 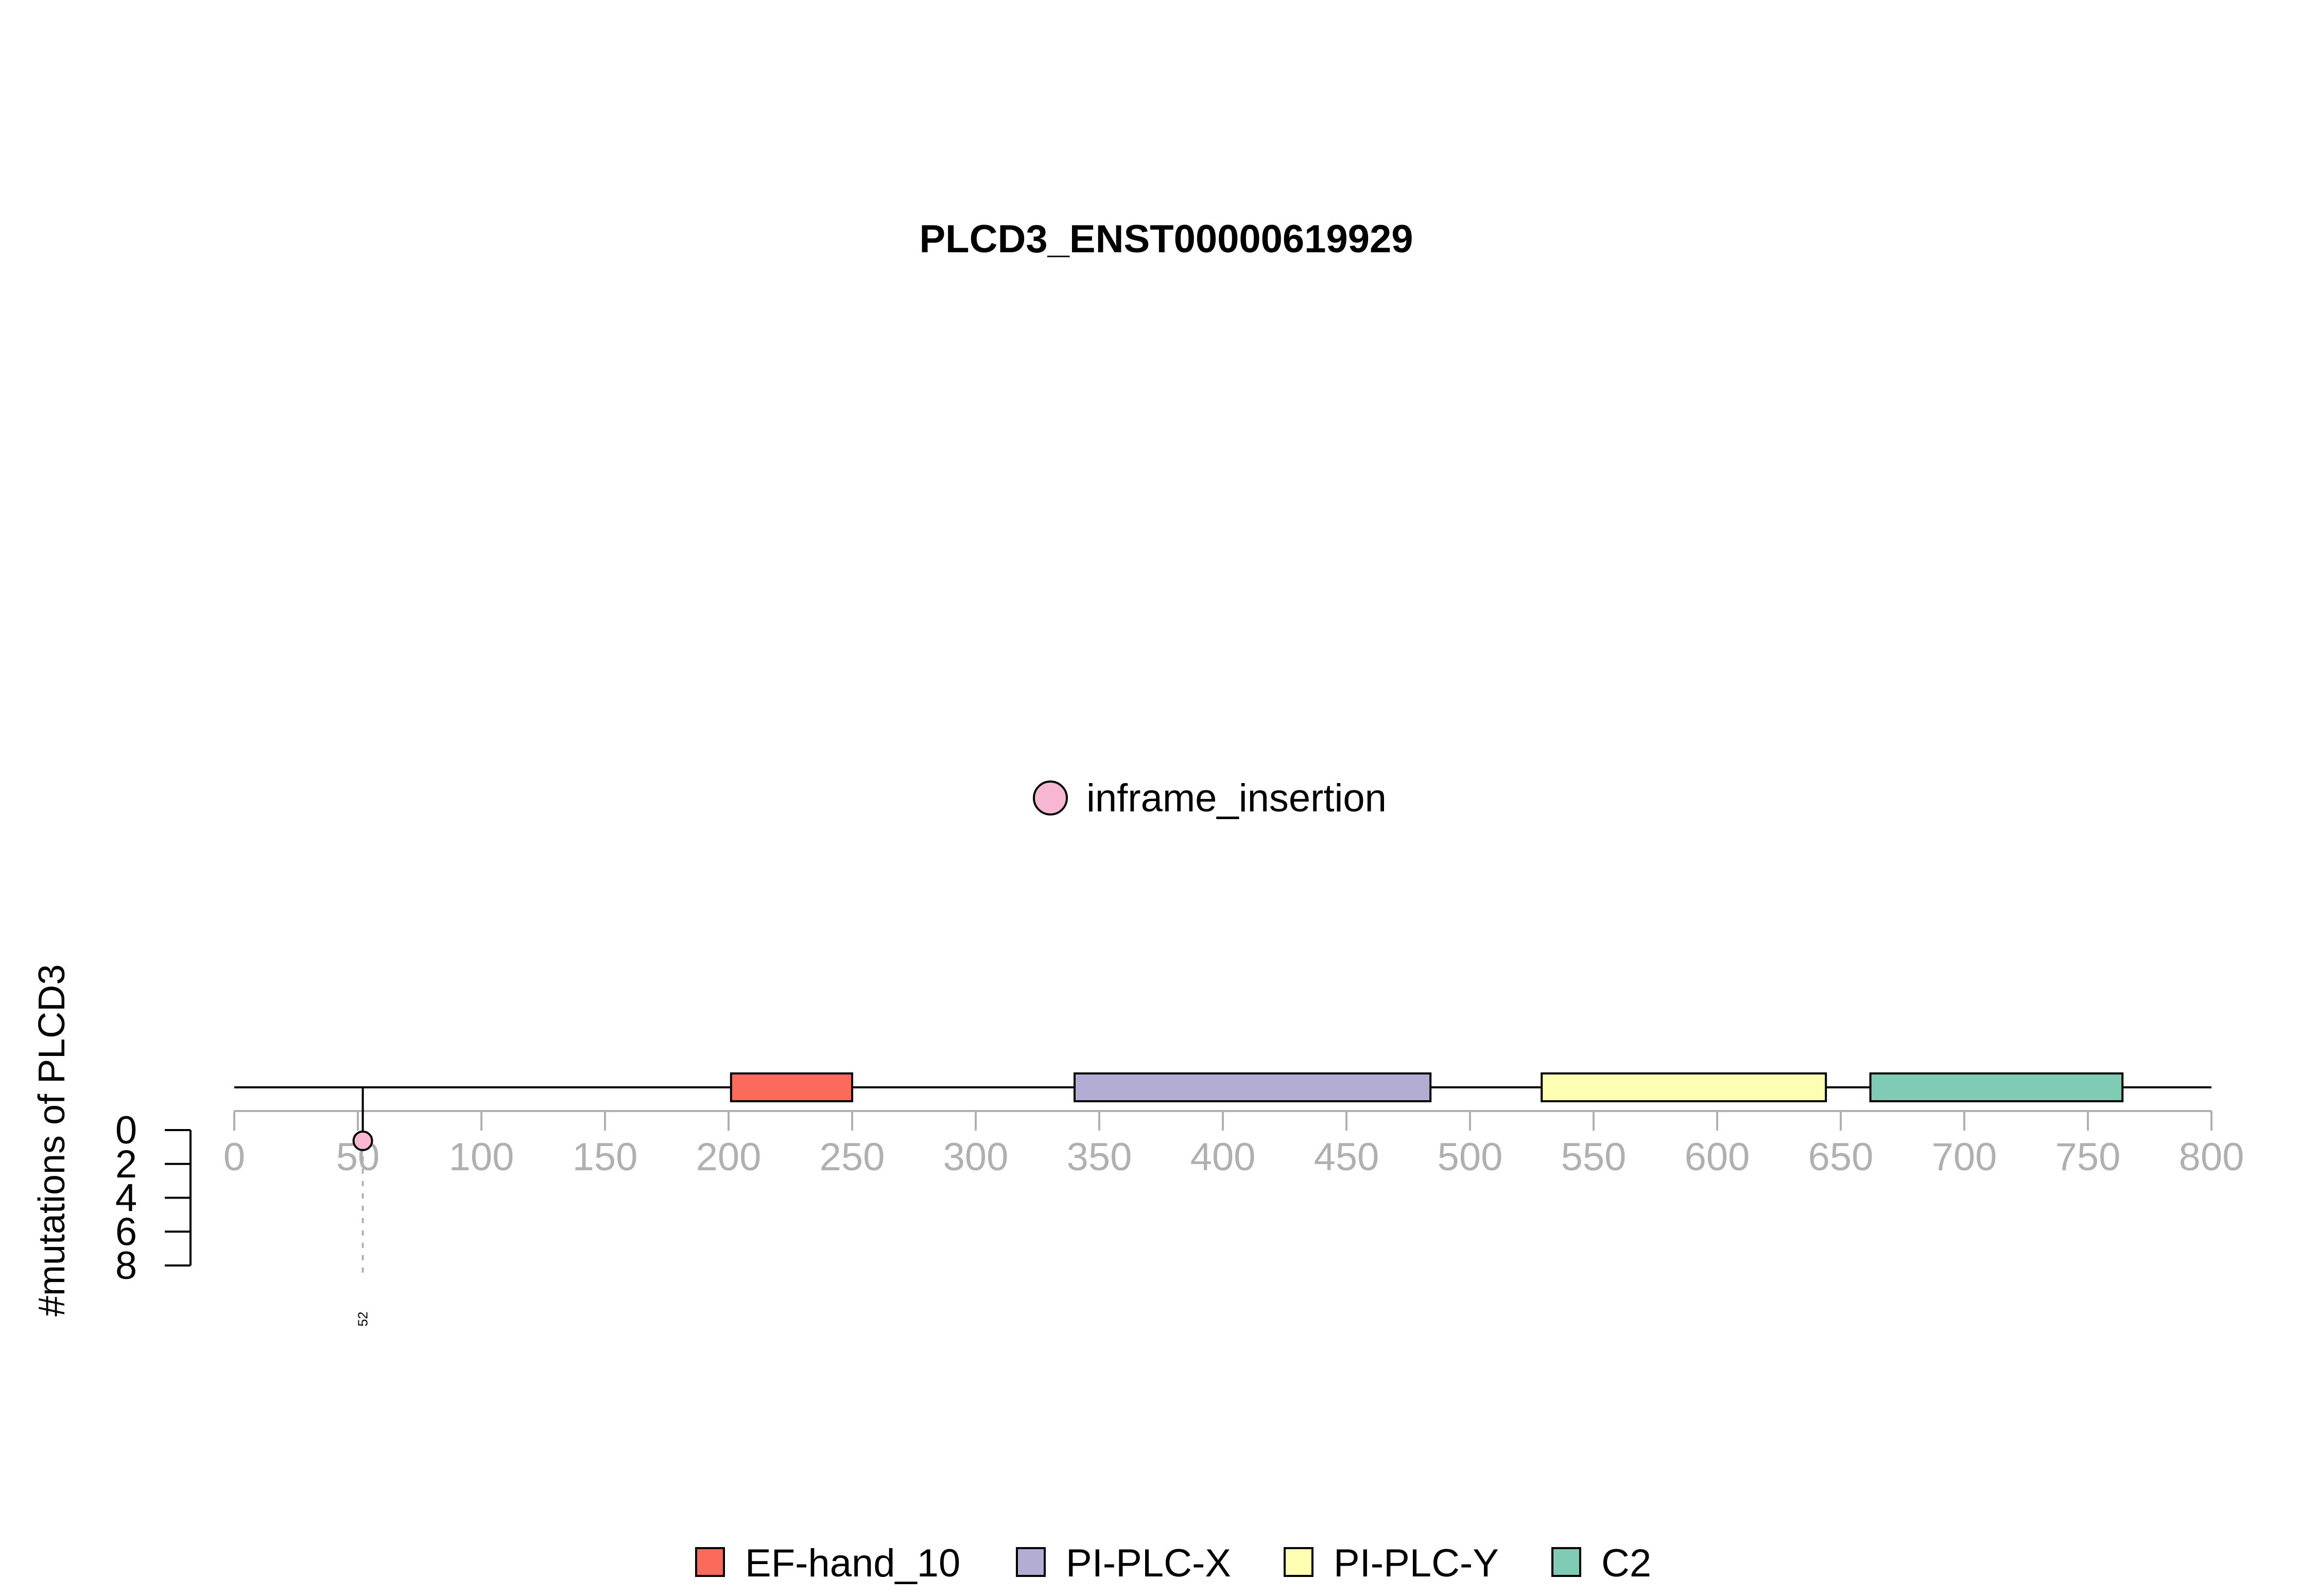 What do you see at coordinates (729, 1157) in the screenshot?
I see `x-tick-label: 200` at bounding box center [729, 1157].